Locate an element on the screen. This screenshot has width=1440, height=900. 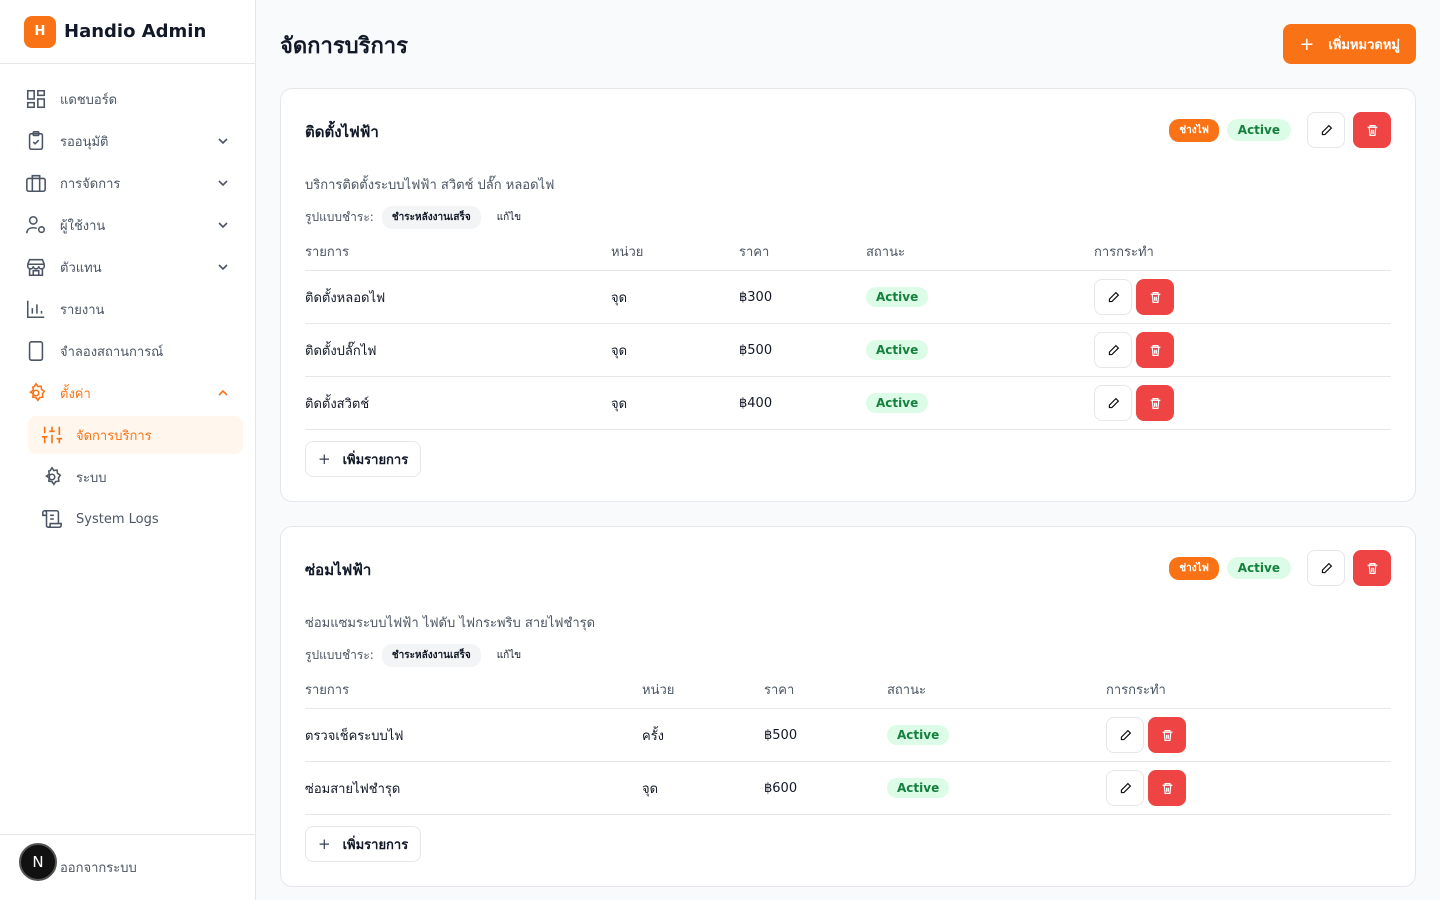
item-name: ตรวจเช็คระบบไฟ is located at coordinates (354, 736).